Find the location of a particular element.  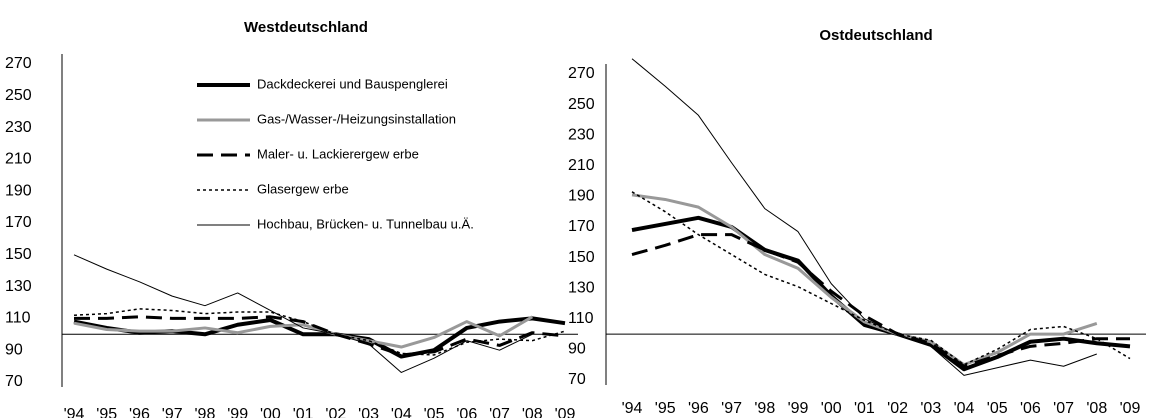

legend-label: Gas-/Wasser-/Heizungsinstallation is located at coordinates (356, 118).